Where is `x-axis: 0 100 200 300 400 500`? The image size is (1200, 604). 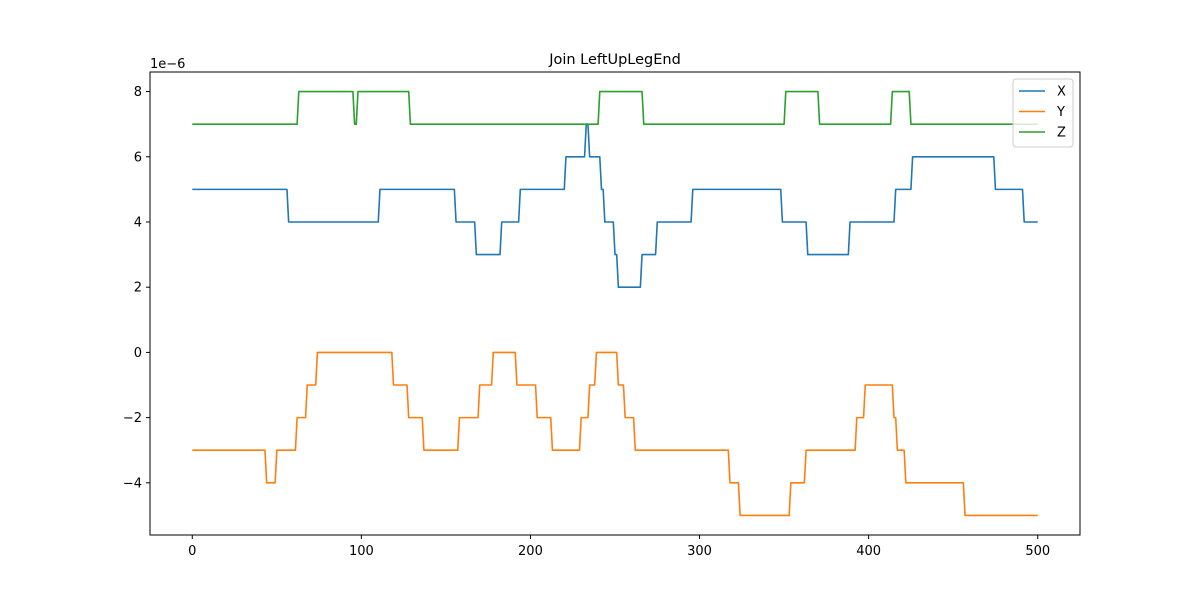
x-axis: 0 100 200 300 400 500 is located at coordinates (619, 547).